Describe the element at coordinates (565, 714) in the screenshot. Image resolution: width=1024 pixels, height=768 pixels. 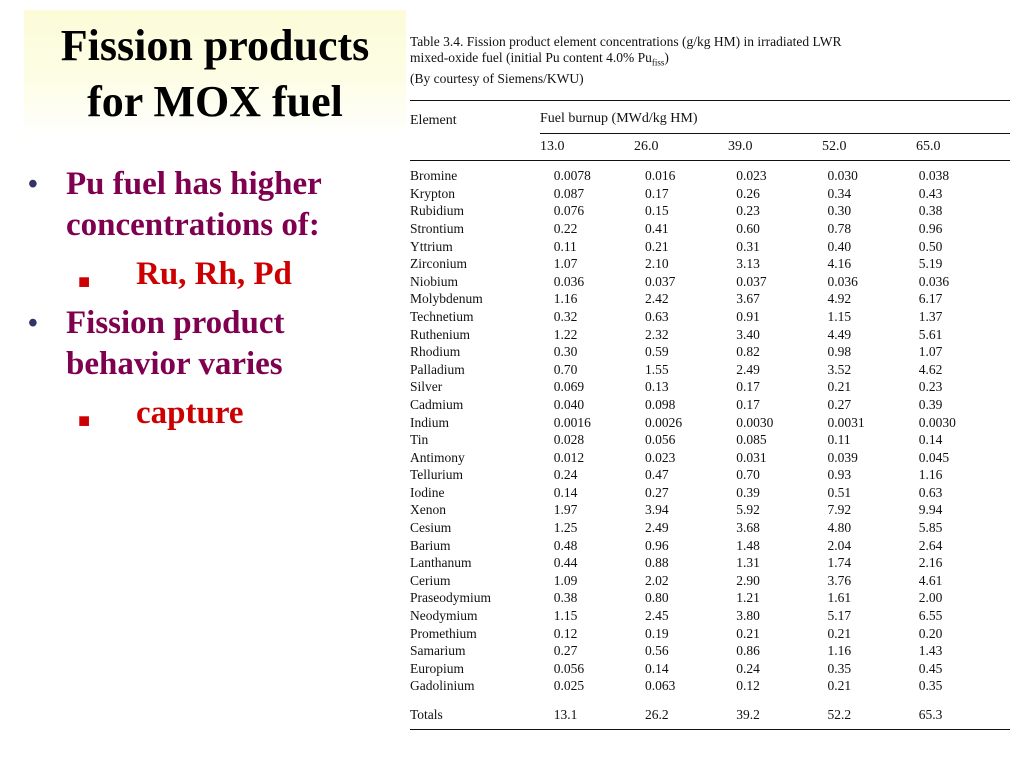
I see `totals-cell: 13.1` at that location.